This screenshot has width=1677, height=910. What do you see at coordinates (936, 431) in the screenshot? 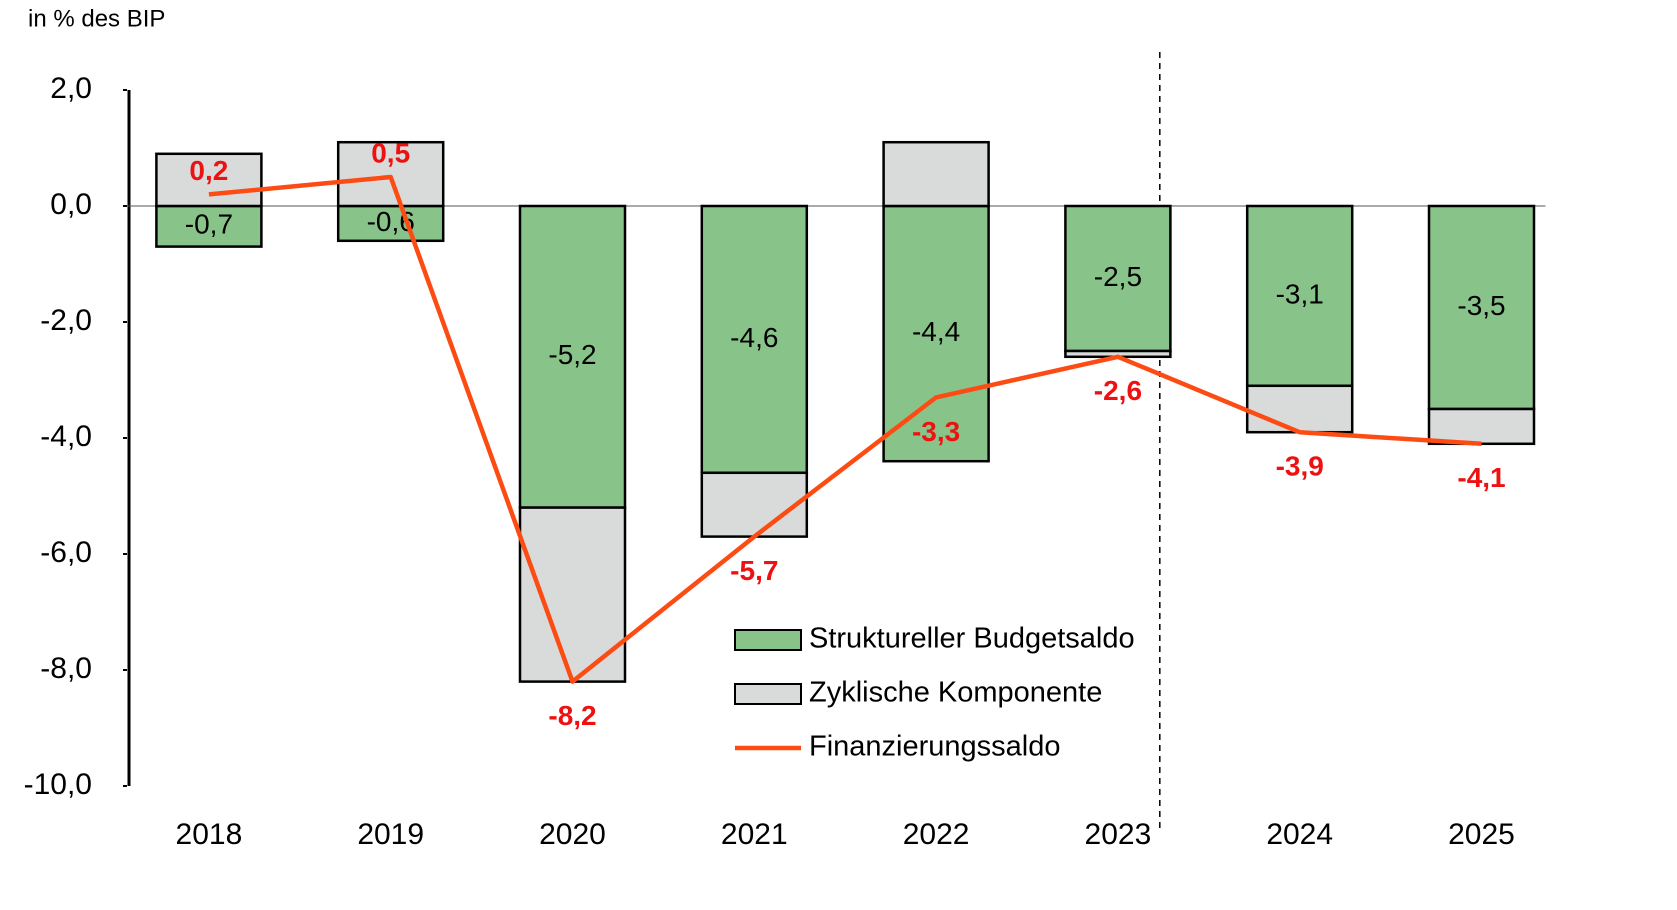
I see `line-value-label: -3,3` at bounding box center [936, 431].